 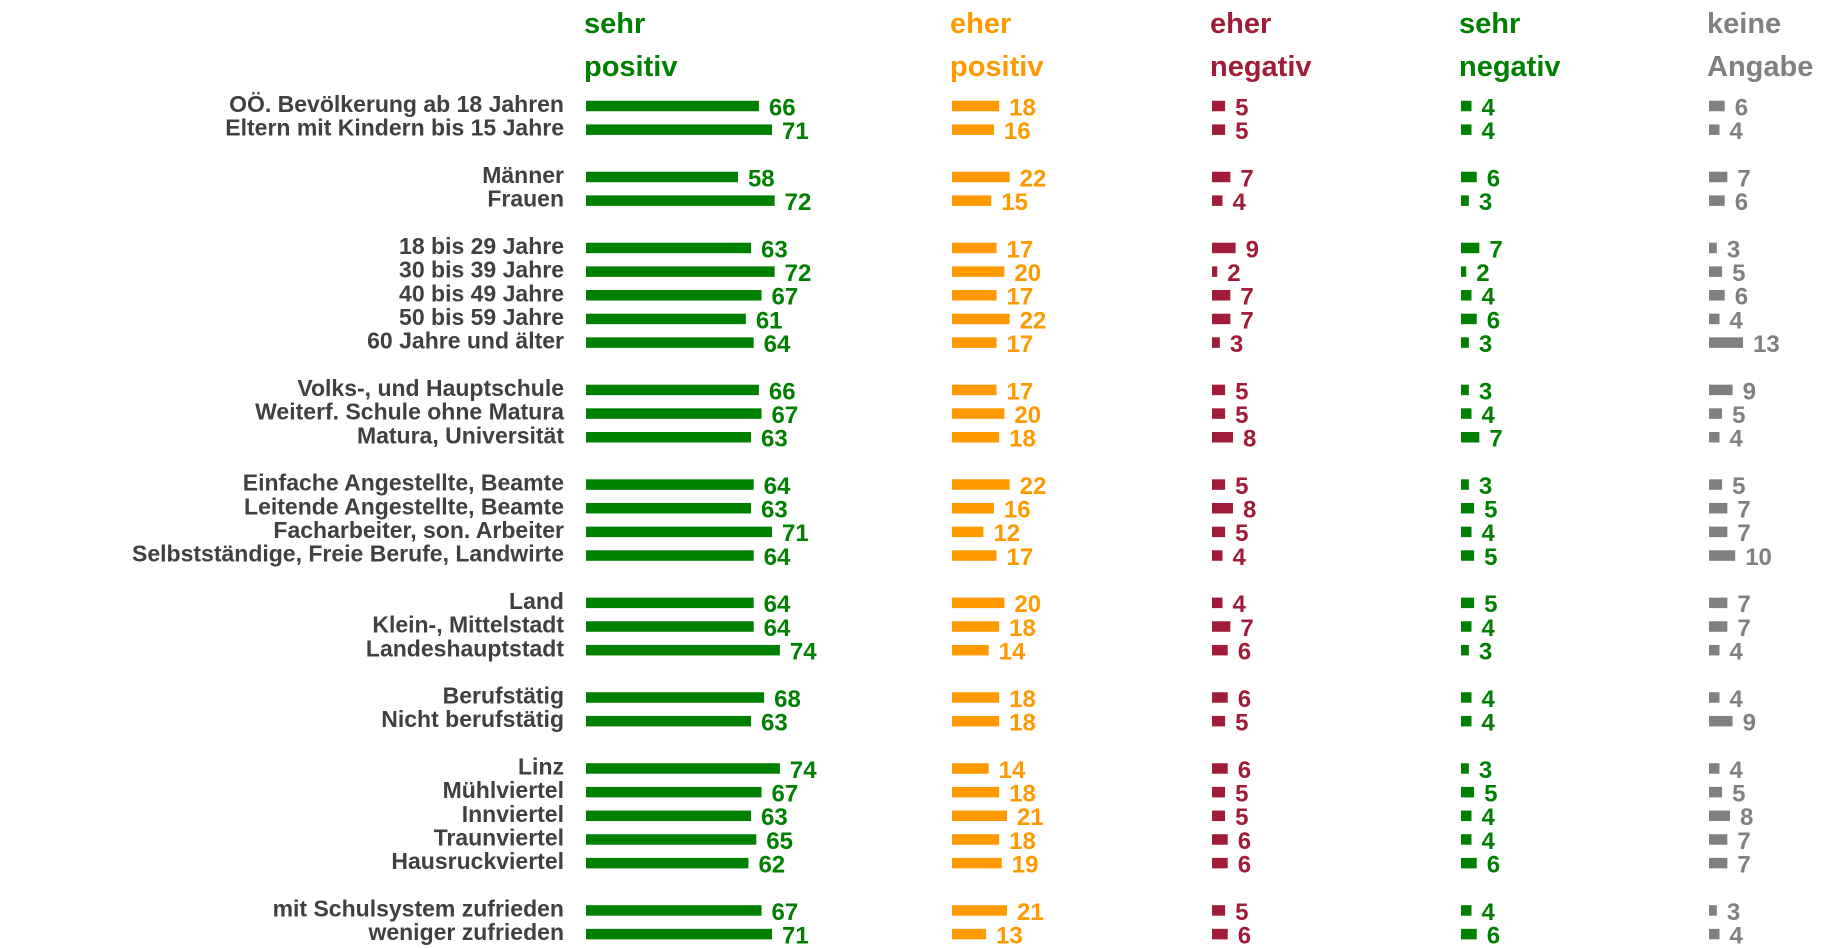 What do you see at coordinates (481, 270) in the screenshot?
I see `category-label: 30 bis 39 Jahre` at bounding box center [481, 270].